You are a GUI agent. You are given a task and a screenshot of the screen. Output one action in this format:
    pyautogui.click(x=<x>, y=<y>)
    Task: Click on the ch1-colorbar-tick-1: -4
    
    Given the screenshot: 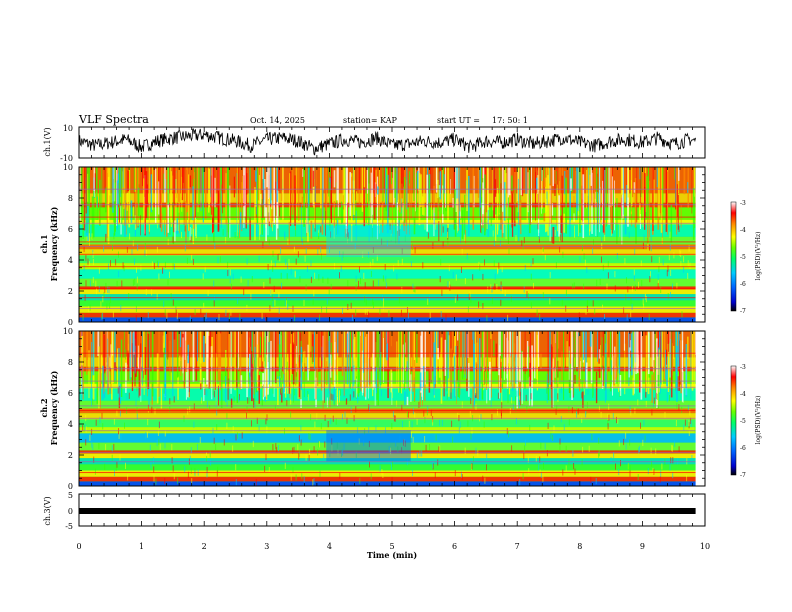 What is the action you would take?
    pyautogui.click(x=743, y=230)
    